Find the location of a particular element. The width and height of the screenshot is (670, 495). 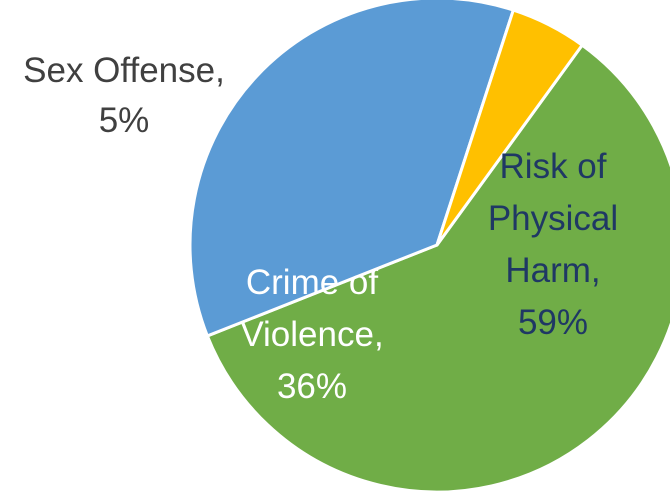

data-label-line: 5% is located at coordinates (124, 120).